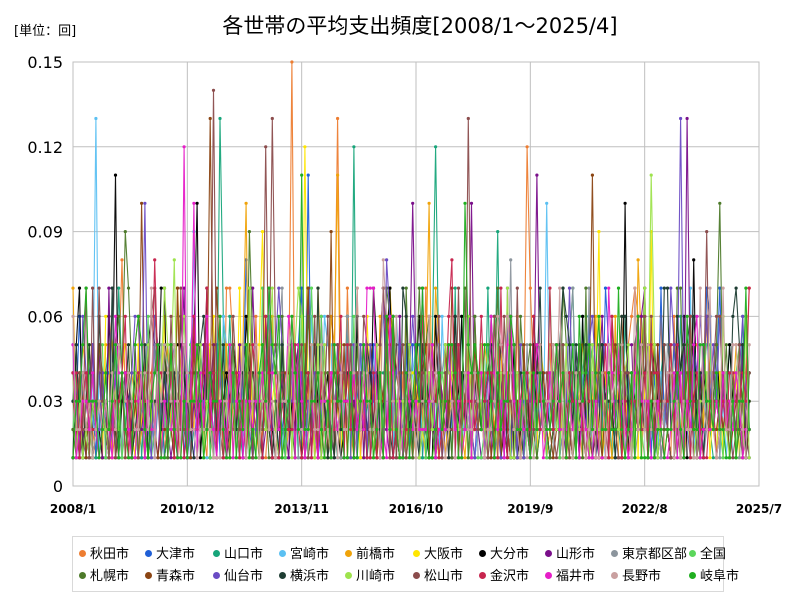 Image resolution: width=800 pixels, height=600 pixels. I want to click on legend-item: 福井市, so click(570, 574).